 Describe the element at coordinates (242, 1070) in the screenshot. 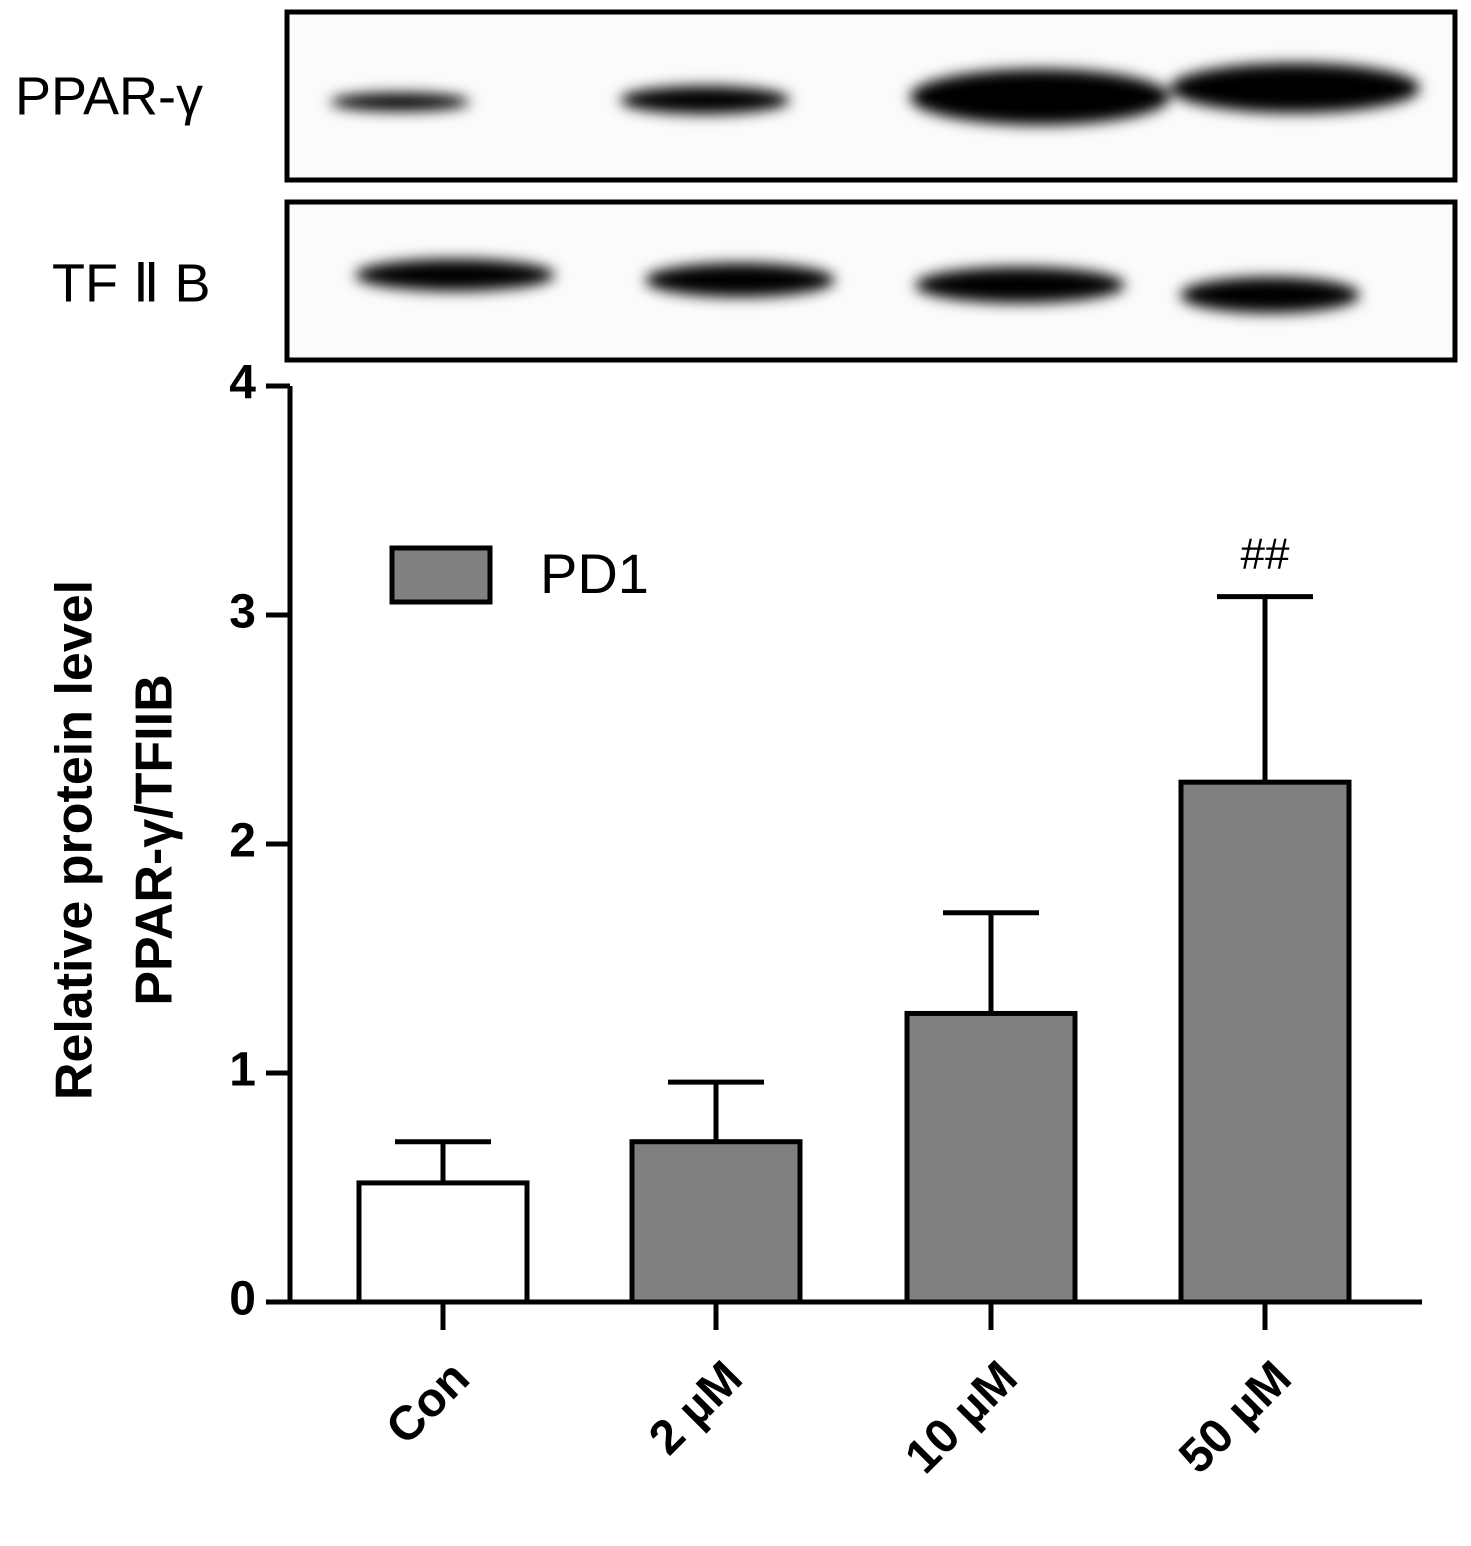

I see `y-tick-label: 1` at that location.